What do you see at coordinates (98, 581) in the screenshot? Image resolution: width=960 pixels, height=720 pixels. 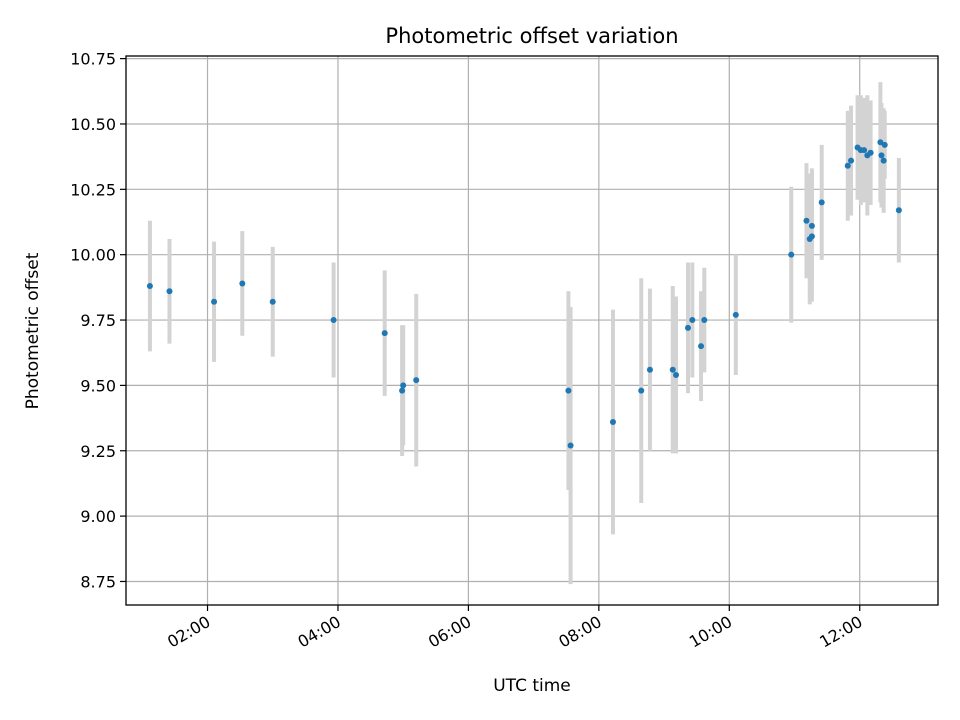 I see `y-tick-label: 8.75` at bounding box center [98, 581].